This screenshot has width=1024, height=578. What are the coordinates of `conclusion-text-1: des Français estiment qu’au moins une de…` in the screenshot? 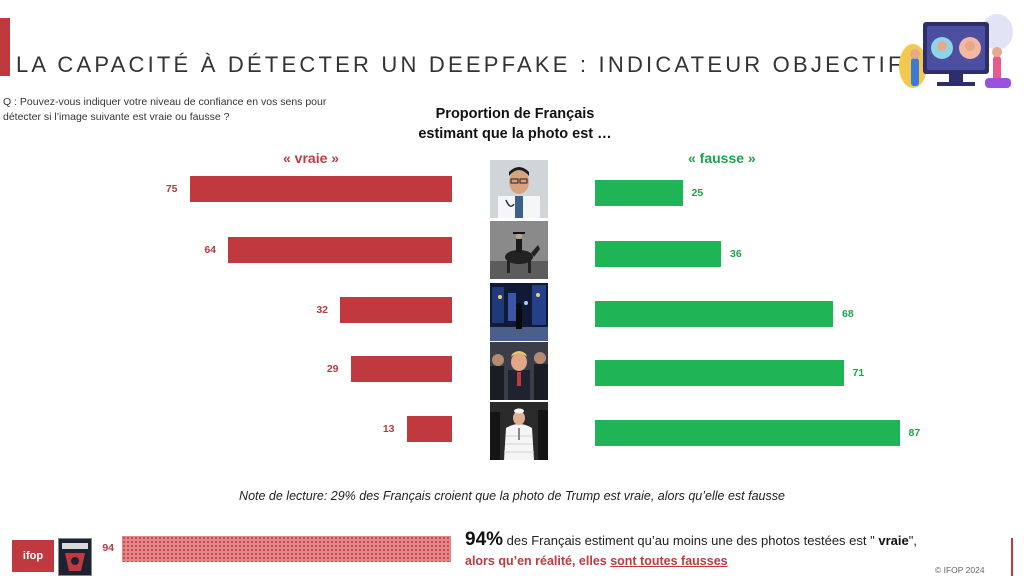 It's located at (691, 540).